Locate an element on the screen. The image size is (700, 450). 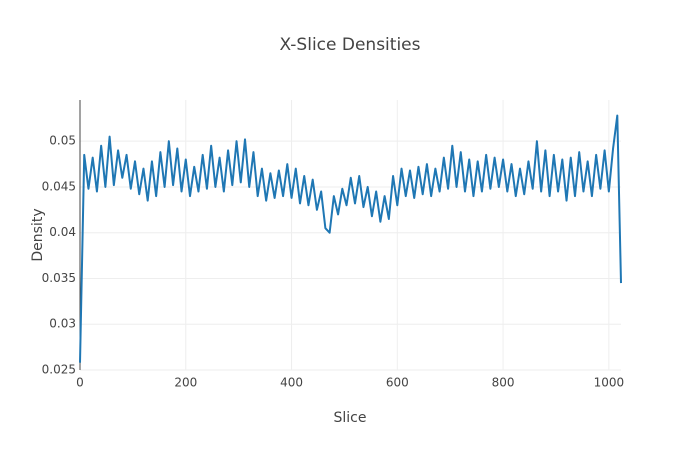
y-tick-label: 0.03 is located at coordinates (62, 324).